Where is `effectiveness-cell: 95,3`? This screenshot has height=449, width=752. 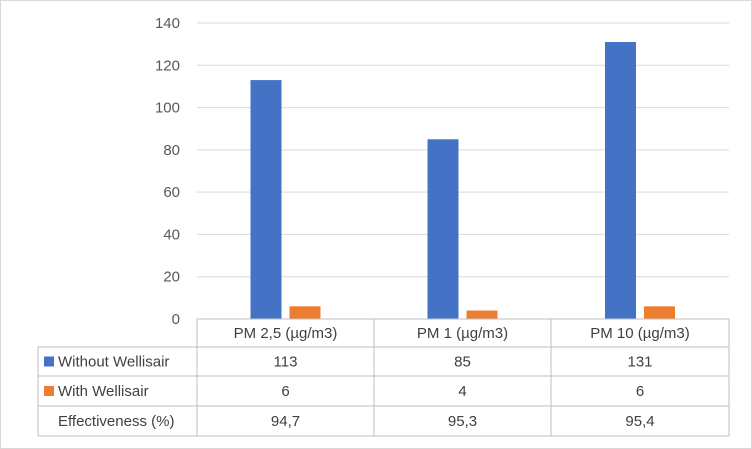 effectiveness-cell: 95,3 is located at coordinates (462, 421).